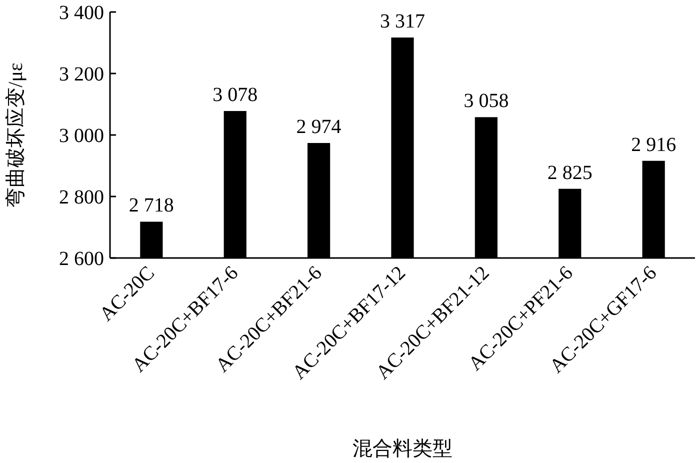 The height and width of the screenshot is (463, 700). What do you see at coordinates (319, 127) in the screenshot?
I see `data-label: 2 974` at bounding box center [319, 127].